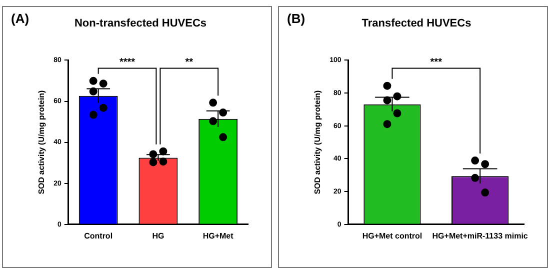 The width and height of the screenshot is (550, 278). I want to click on x-tick-label: HG+Met, so click(218, 235).